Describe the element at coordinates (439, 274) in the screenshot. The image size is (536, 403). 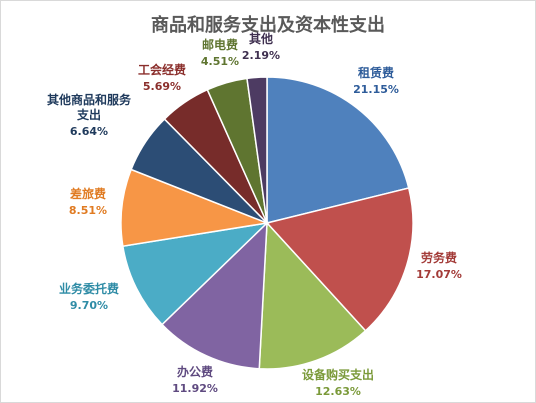
I see `slice-value-1: 17.07%` at that location.